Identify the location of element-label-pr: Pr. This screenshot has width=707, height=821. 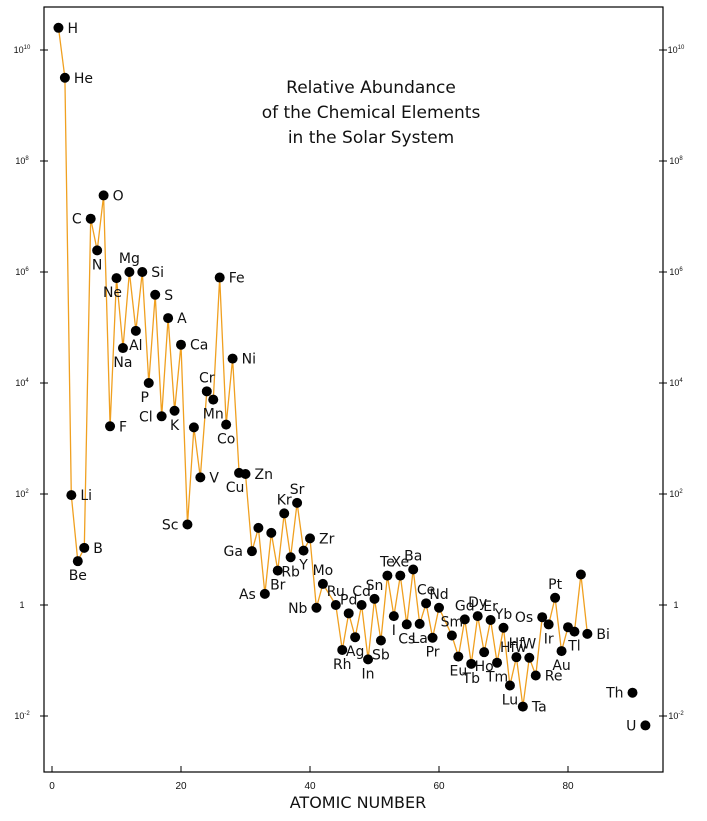
(433, 653).